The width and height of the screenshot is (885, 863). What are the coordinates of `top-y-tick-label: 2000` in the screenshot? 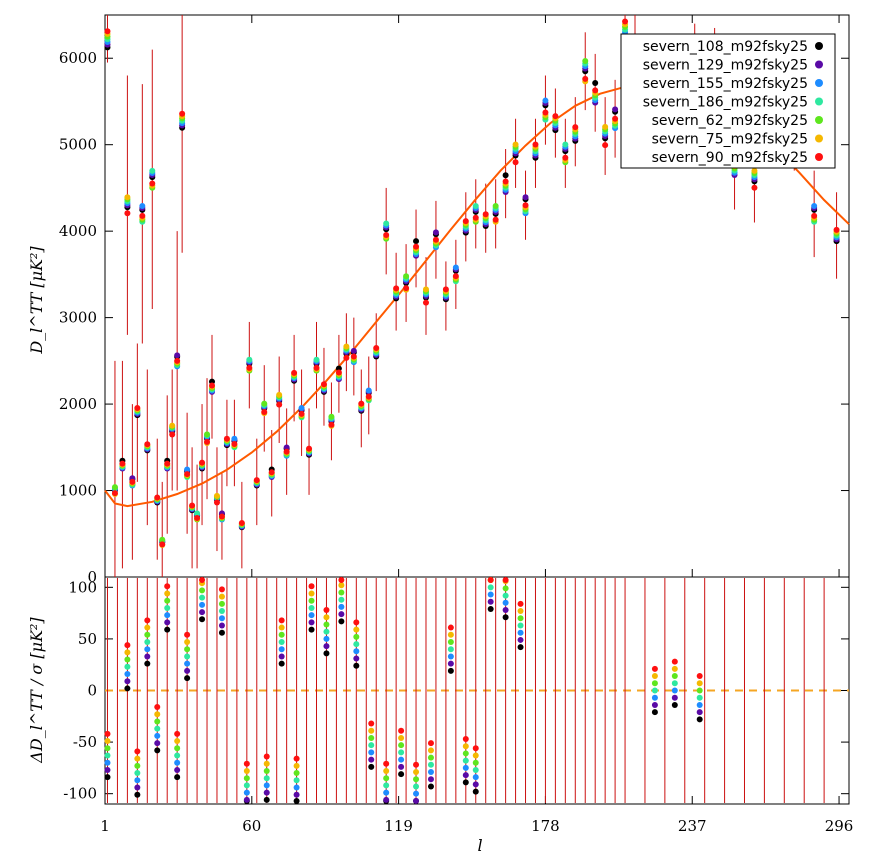 It's located at (78, 404).